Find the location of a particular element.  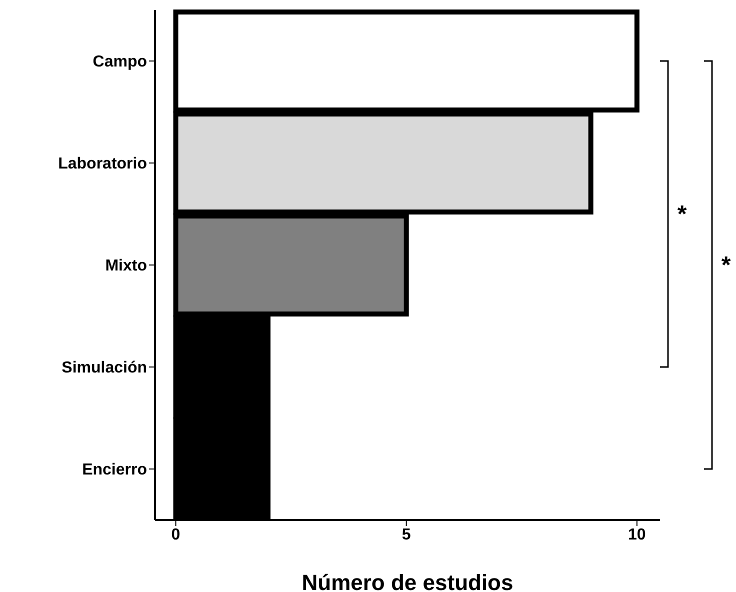

y-tick-label: Simulación is located at coordinates (104, 368).